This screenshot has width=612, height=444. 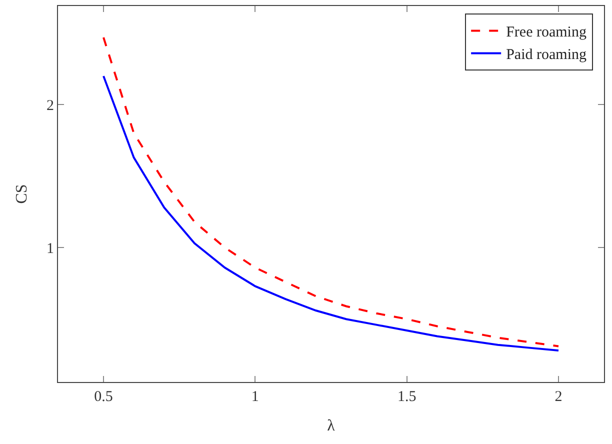 I want to click on x-tick-label: 1, so click(x=255, y=397).